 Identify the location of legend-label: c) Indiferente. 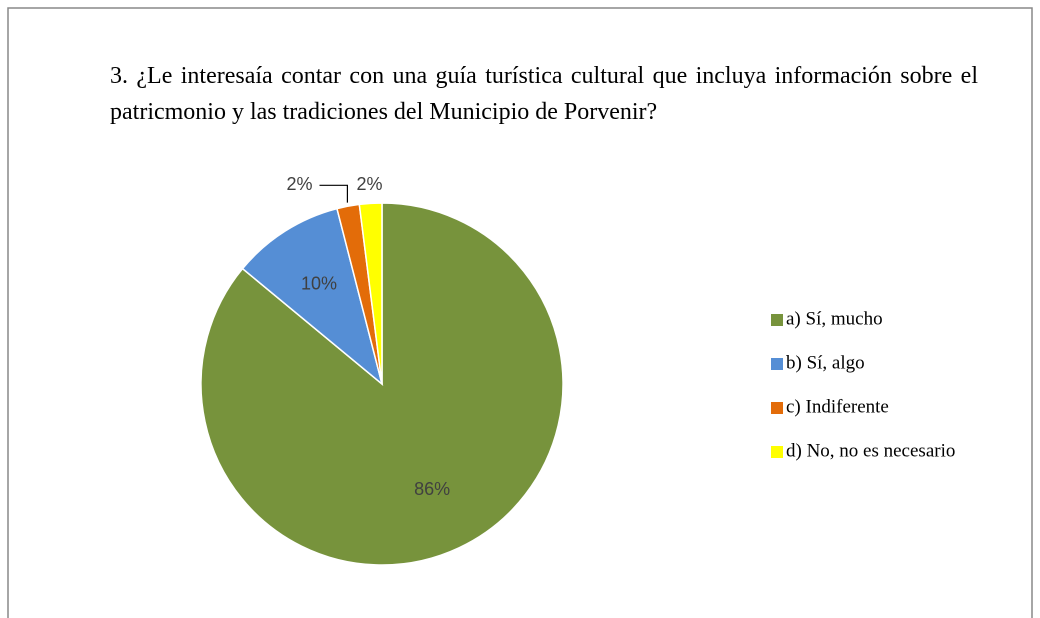
(837, 406).